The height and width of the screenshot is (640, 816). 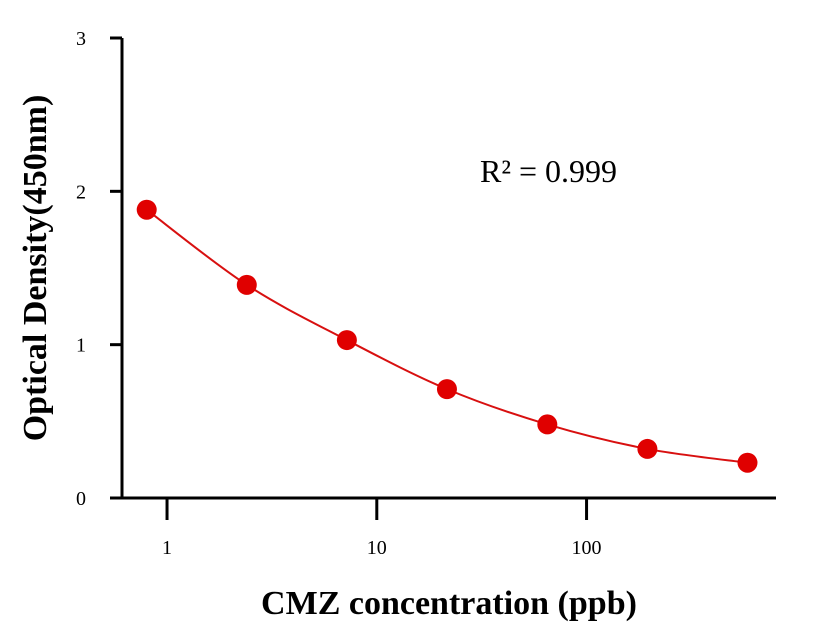 I want to click on y-tick-label: 1, so click(x=81, y=346).